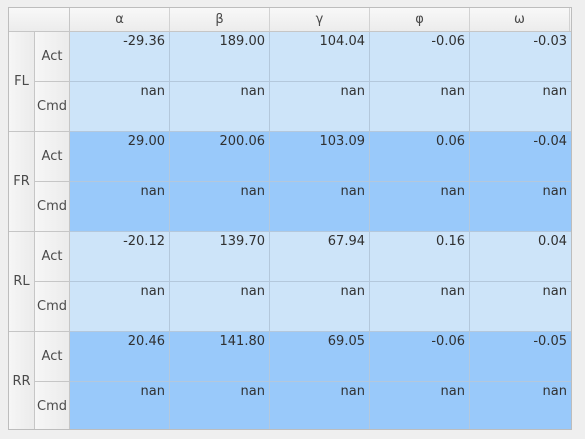 The height and width of the screenshot is (439, 585). I want to click on table-cell: -0.04, so click(520, 157).